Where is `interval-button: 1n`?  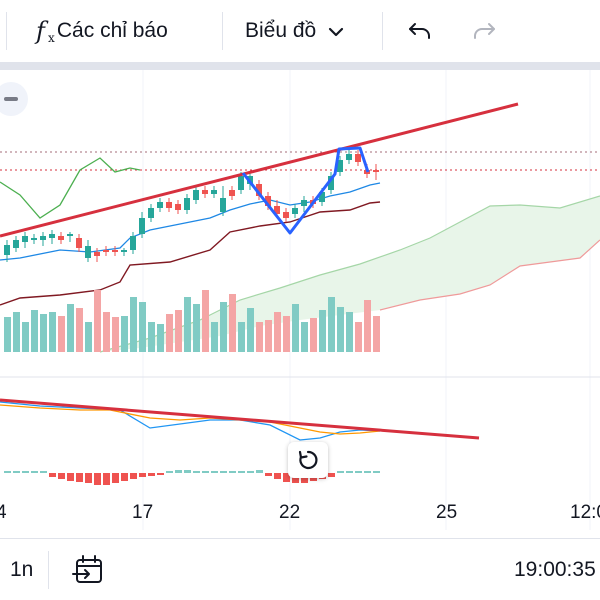
interval-button: 1n is located at coordinates (21, 569).